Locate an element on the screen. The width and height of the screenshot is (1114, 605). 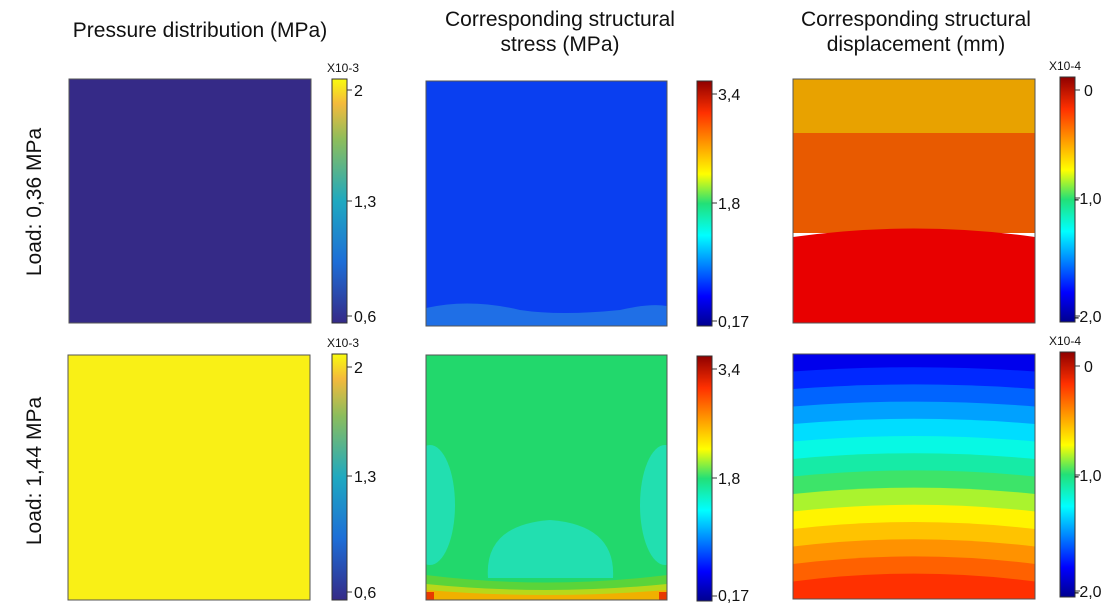
title-stress-line2: stress (MPa) is located at coordinates (560, 44).